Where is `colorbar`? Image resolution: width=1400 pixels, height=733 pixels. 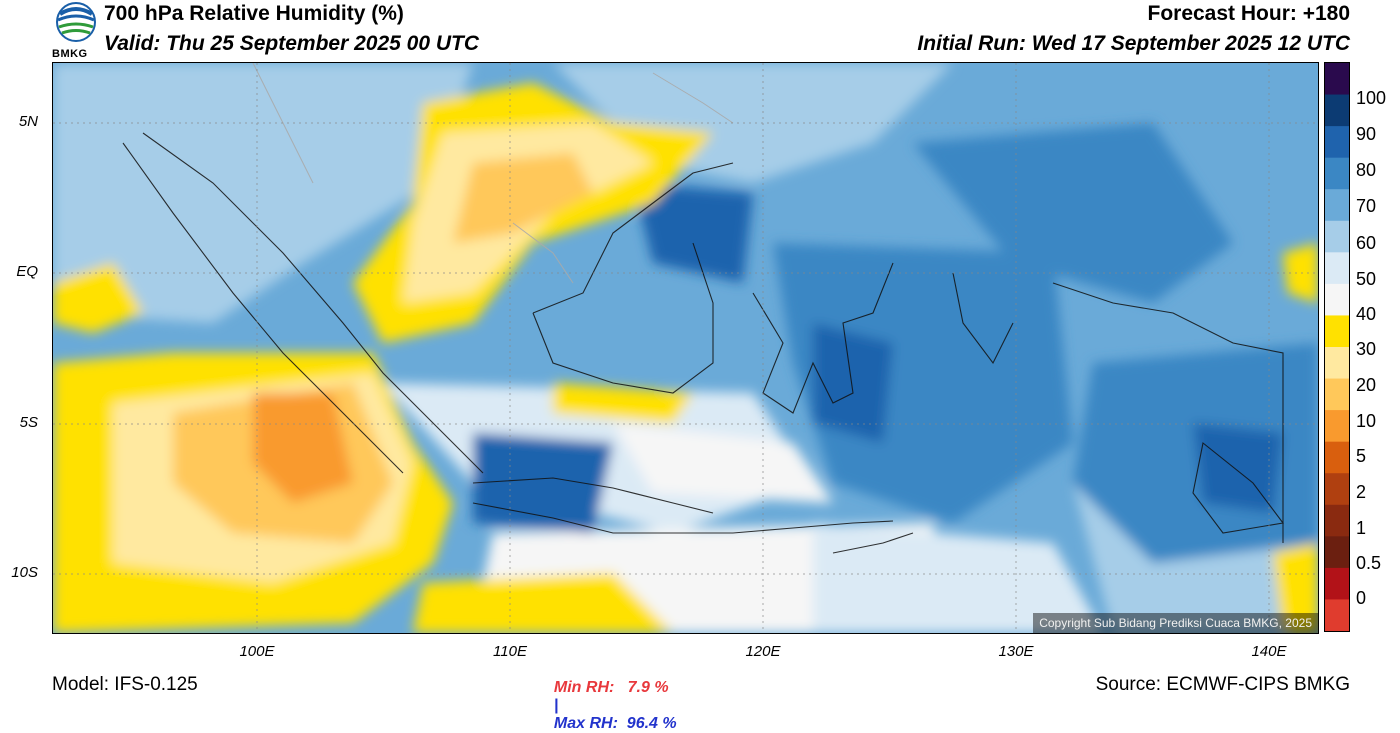 colorbar is located at coordinates (1337, 347).